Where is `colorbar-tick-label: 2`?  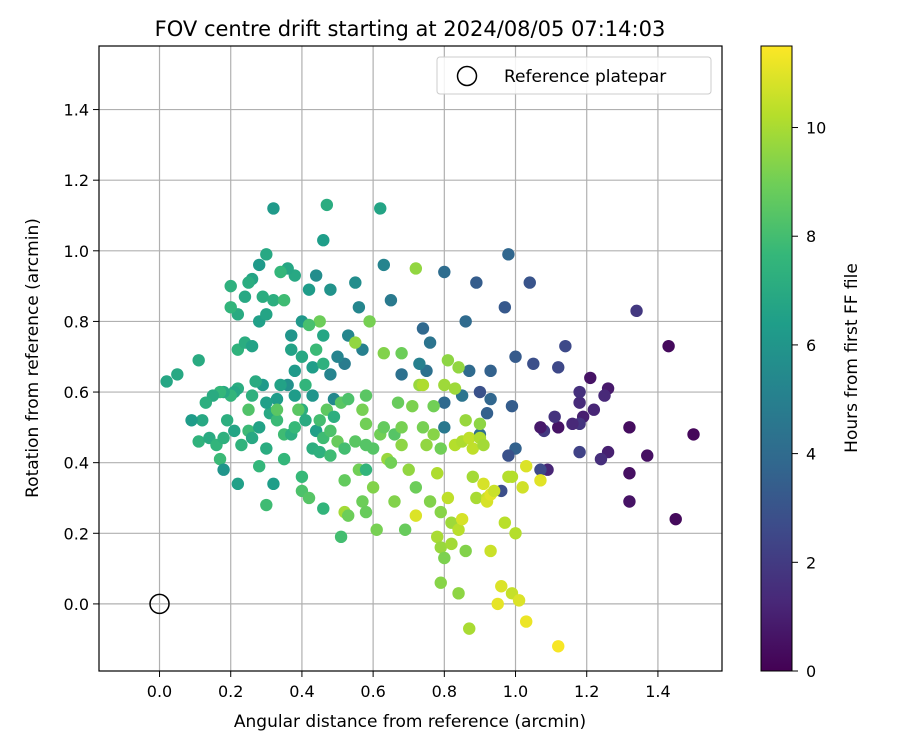
colorbar-tick-label: 2 is located at coordinates (811, 562).